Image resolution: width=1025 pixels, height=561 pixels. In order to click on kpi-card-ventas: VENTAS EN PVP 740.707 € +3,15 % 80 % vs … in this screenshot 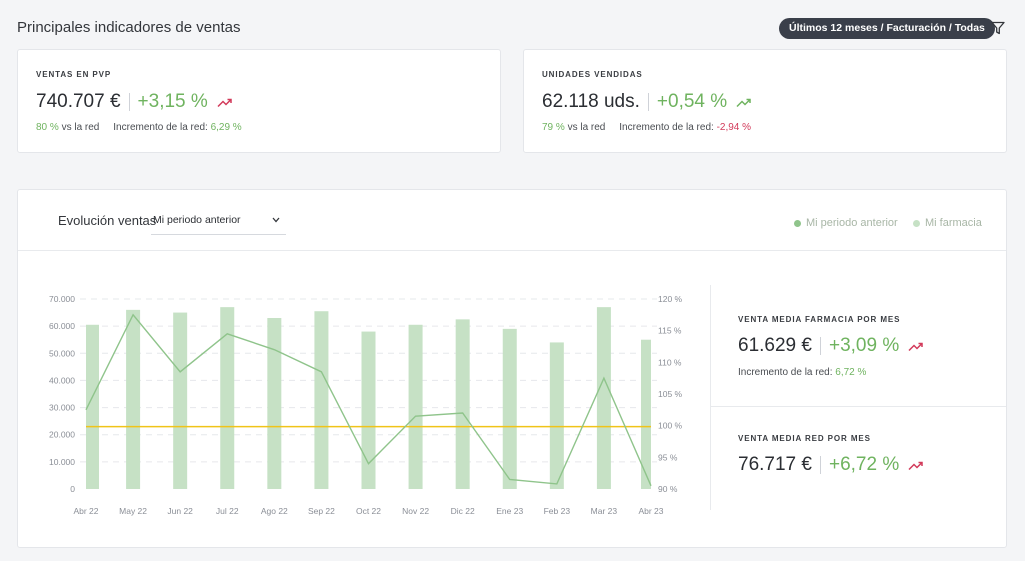, I will do `click(259, 101)`.